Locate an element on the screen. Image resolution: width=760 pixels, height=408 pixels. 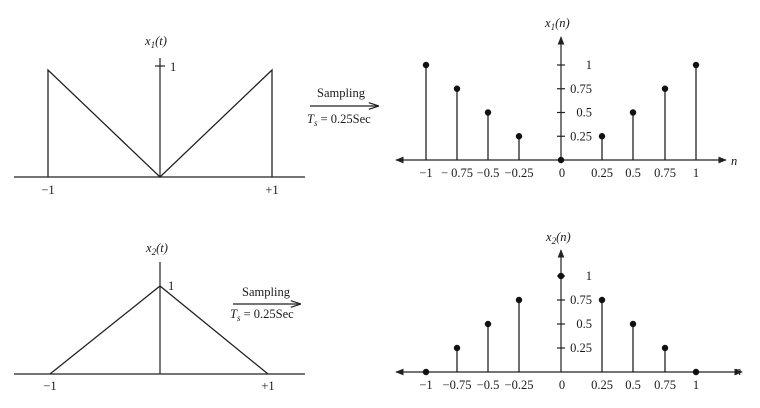
disc1-y-ticks: 0.25 0.5 0.75 1 is located at coordinates (574, 100).